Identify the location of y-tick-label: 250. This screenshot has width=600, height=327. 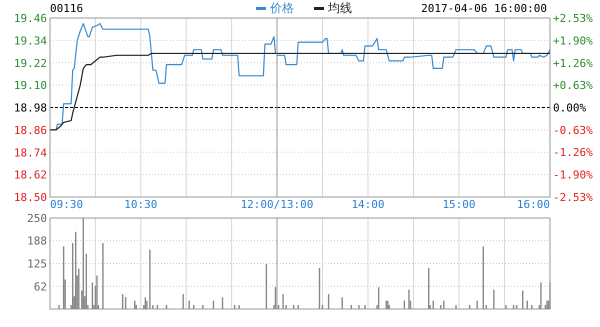
(37, 218).